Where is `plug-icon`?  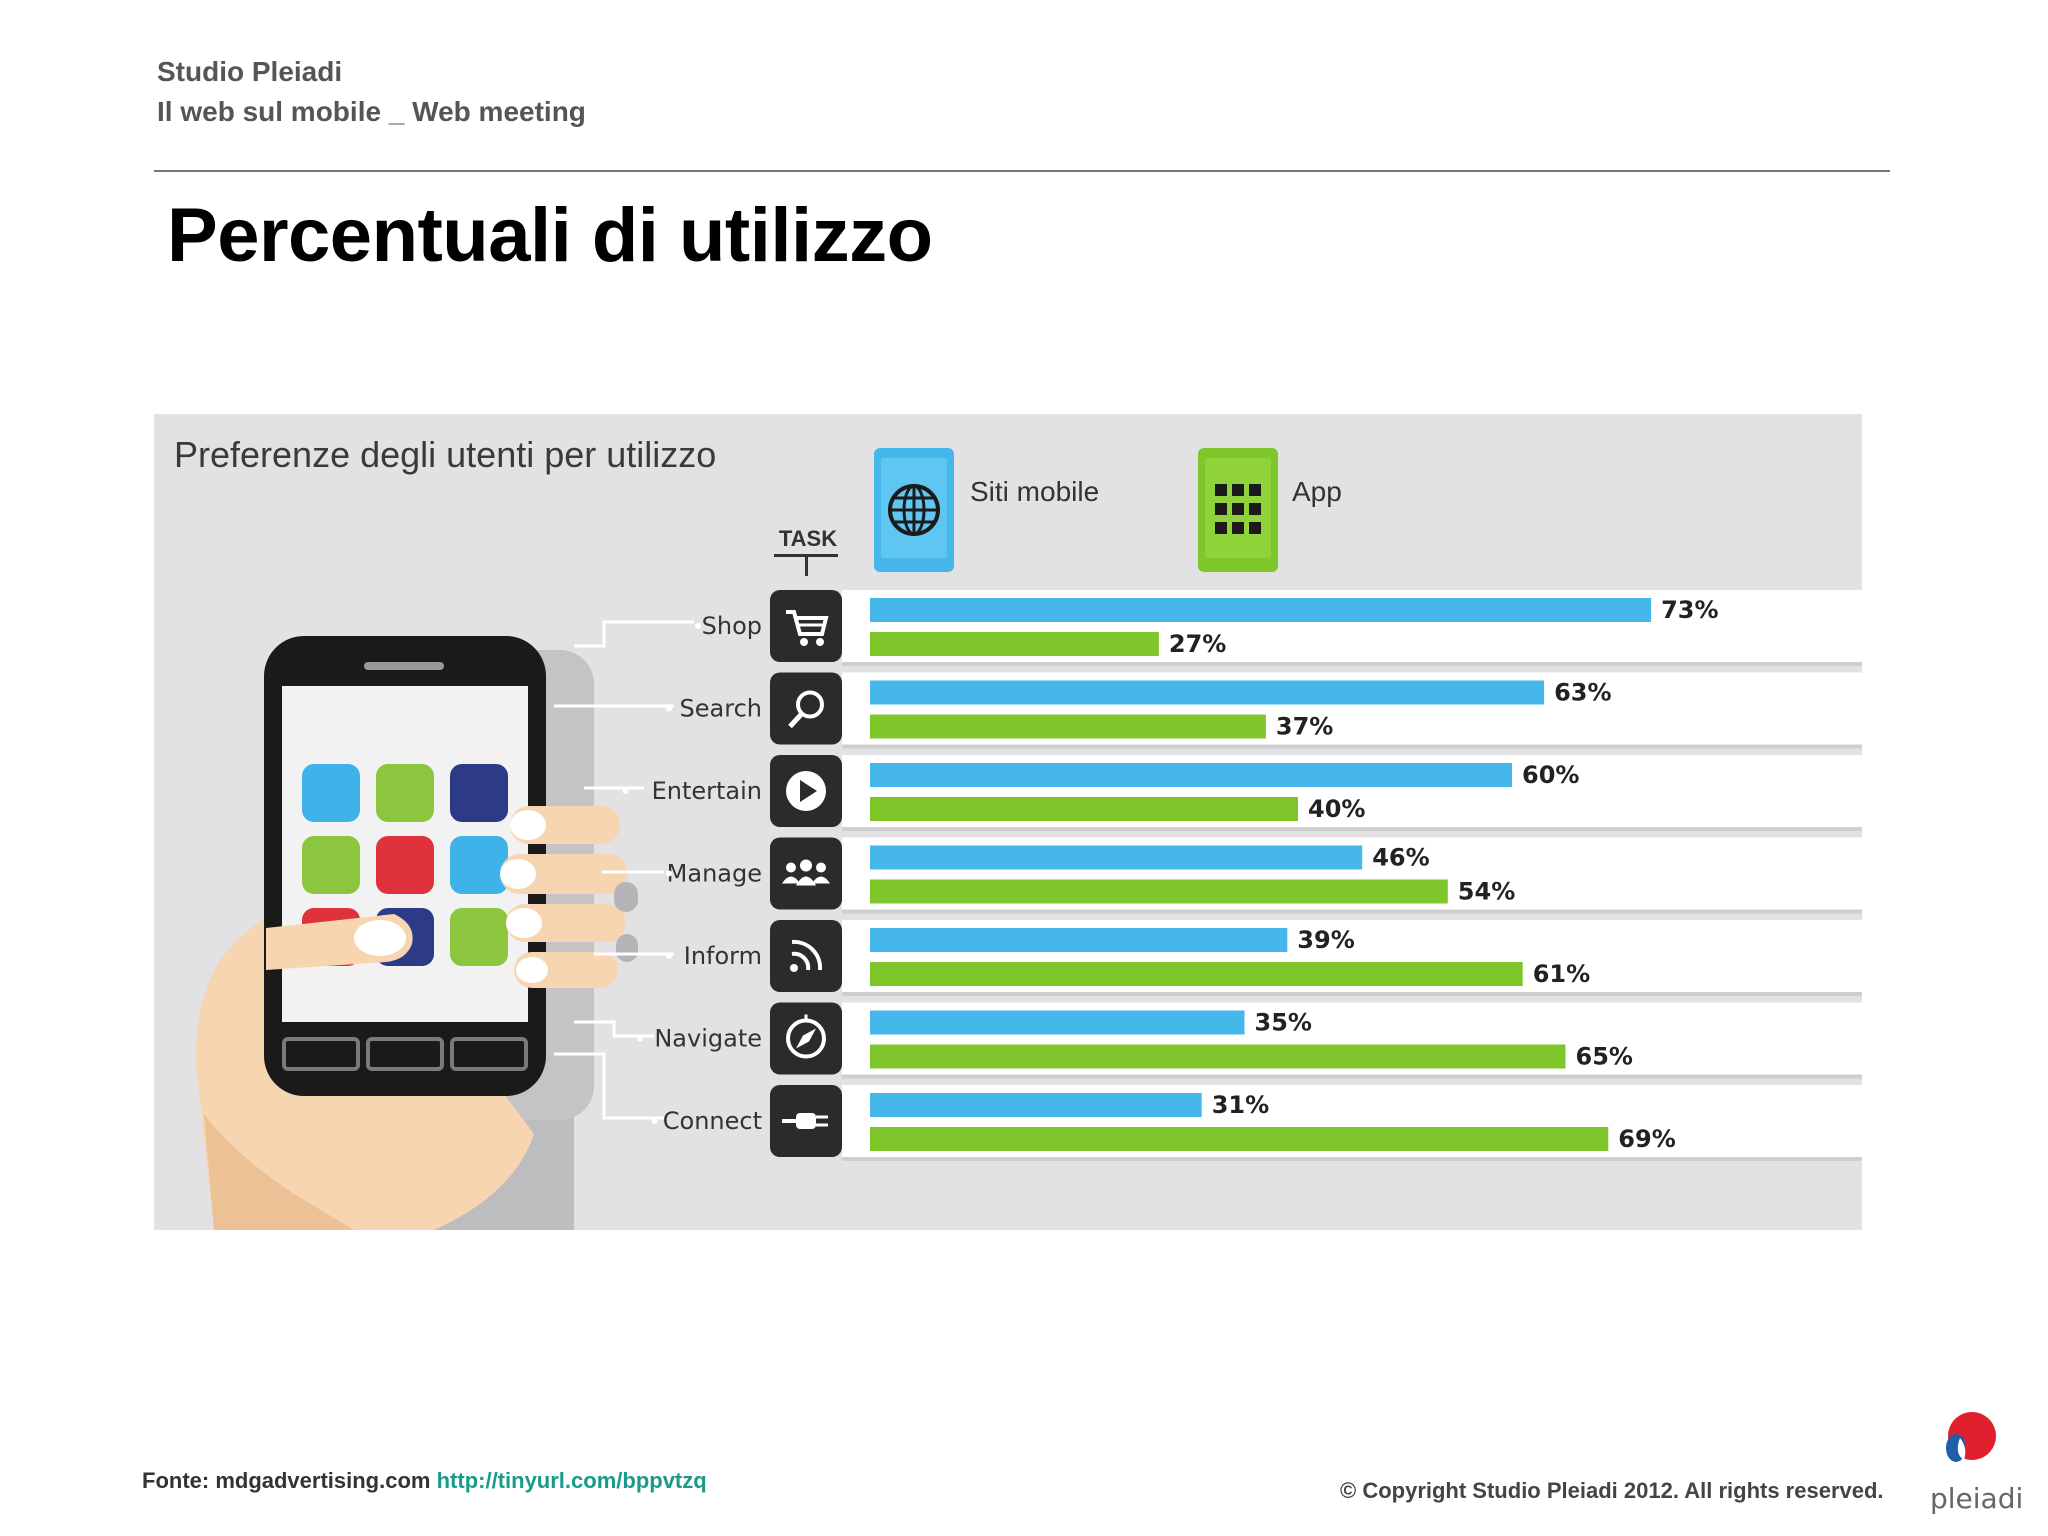 plug-icon is located at coordinates (805, 1121).